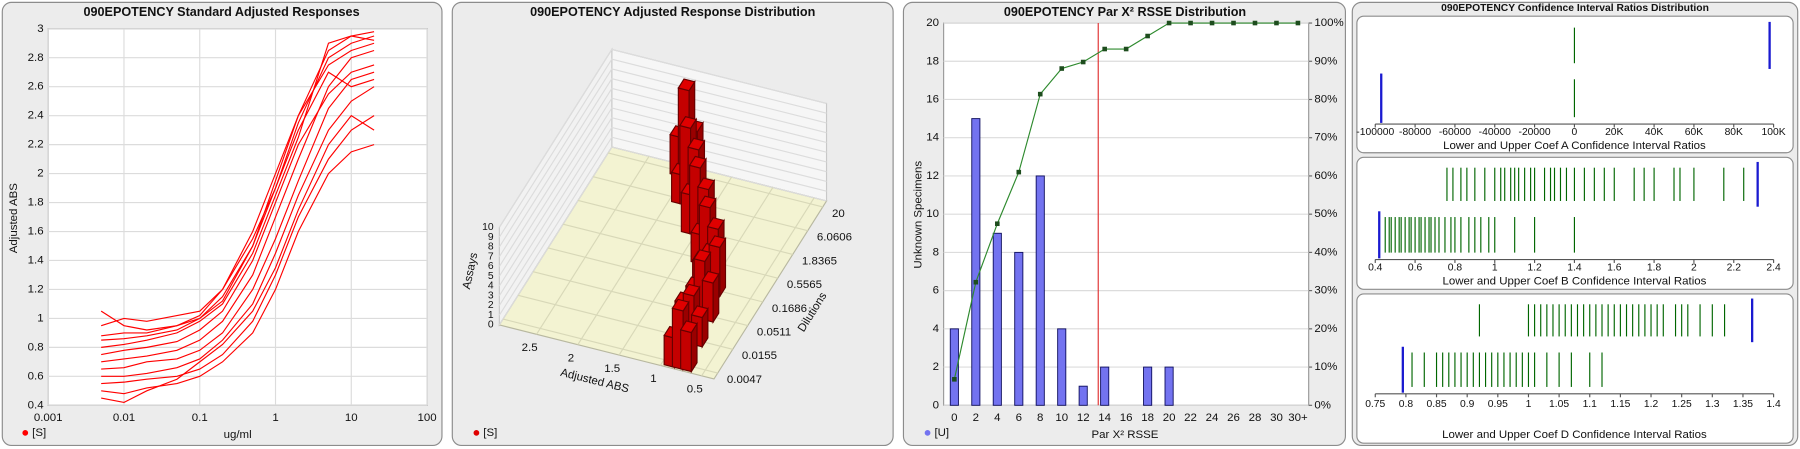  I want to click on y-tick-label: 10, so click(932, 214).